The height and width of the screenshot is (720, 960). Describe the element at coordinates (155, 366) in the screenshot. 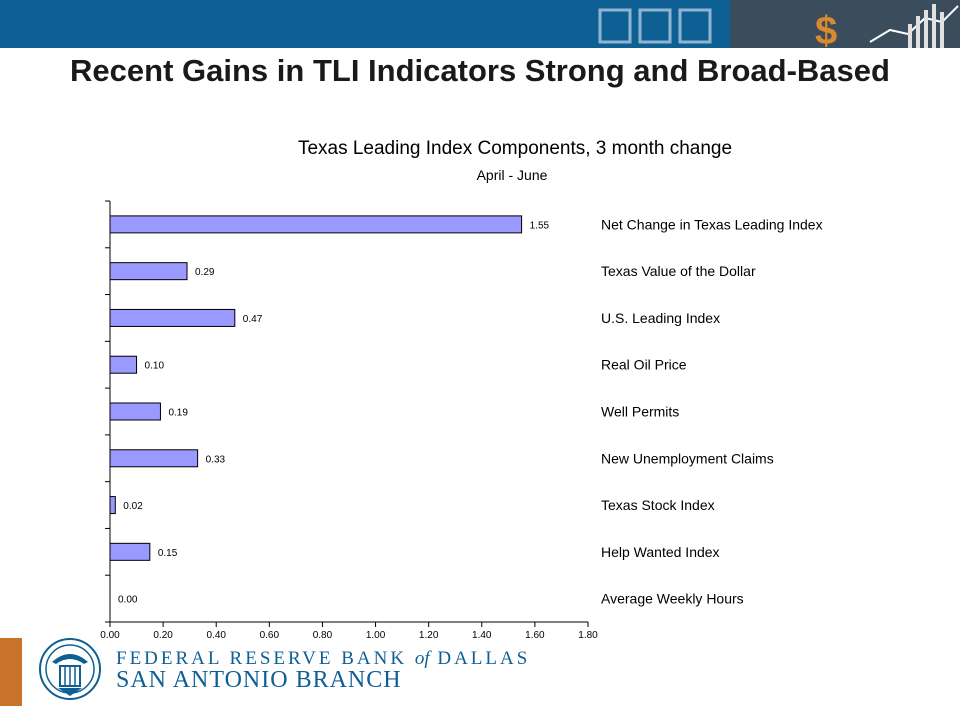

I see `data-label: 0.10` at that location.